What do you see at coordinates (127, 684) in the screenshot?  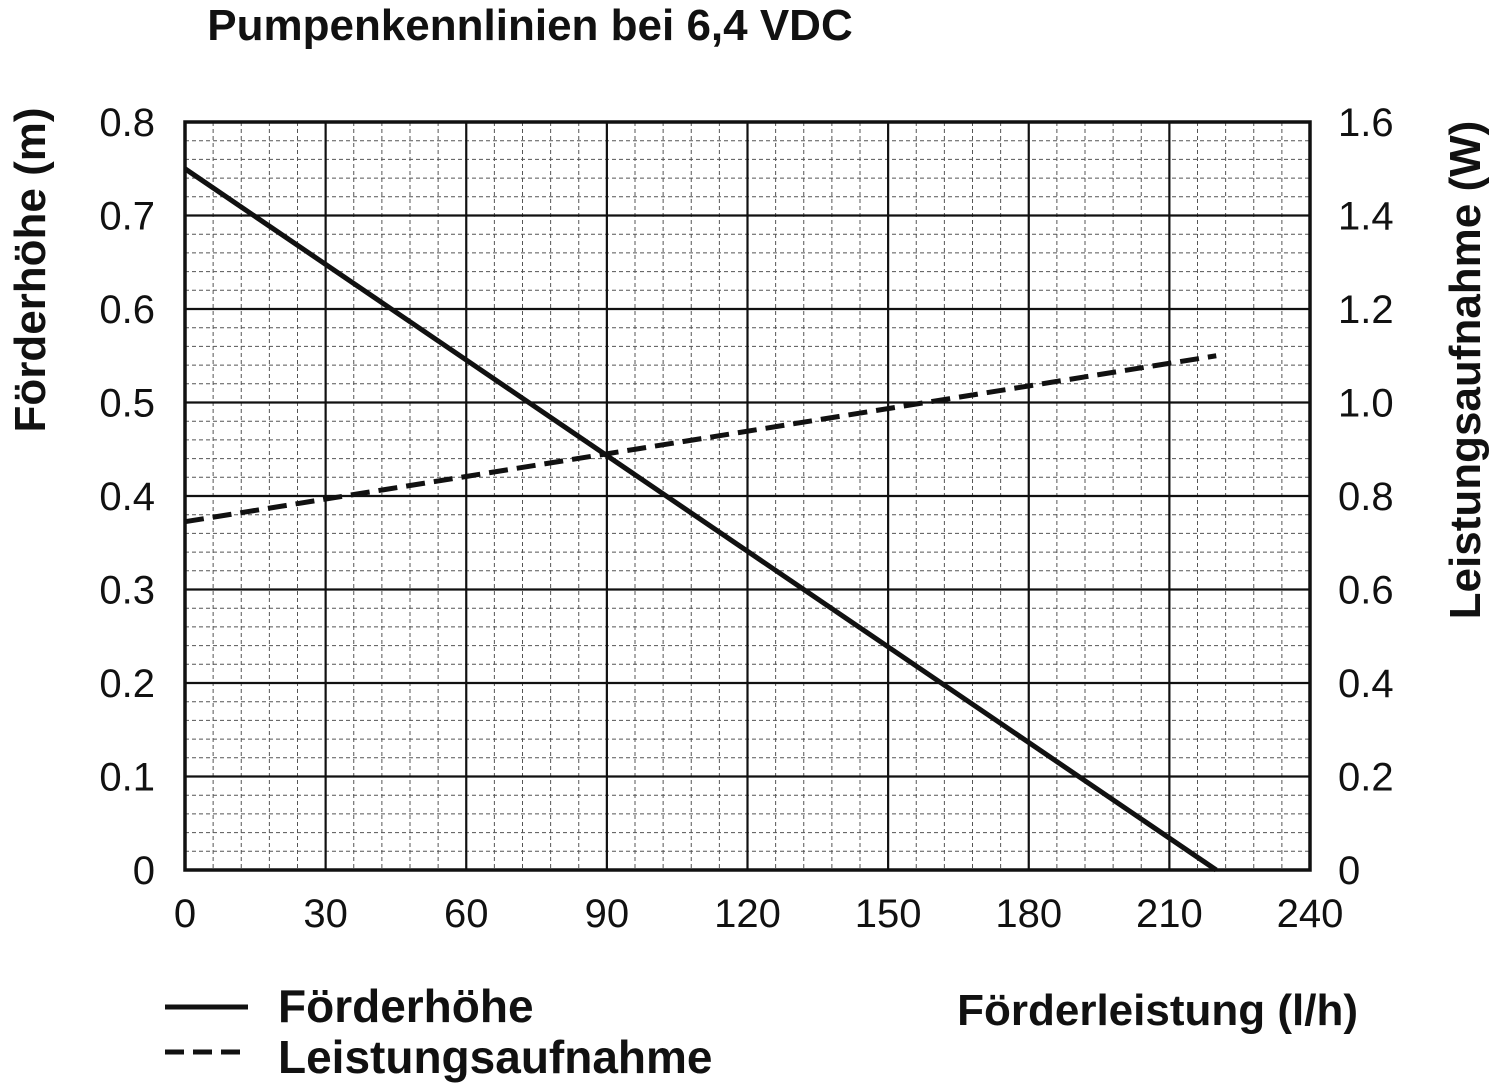 I see `left-tick-label: 0.2` at bounding box center [127, 684].